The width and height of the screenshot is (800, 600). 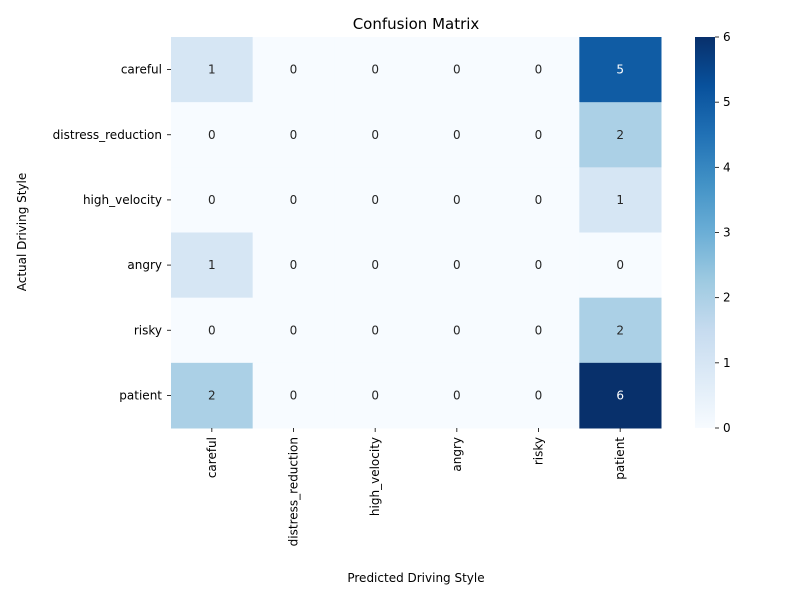 I want to click on colorbar-tick-label: 2, so click(x=727, y=298).